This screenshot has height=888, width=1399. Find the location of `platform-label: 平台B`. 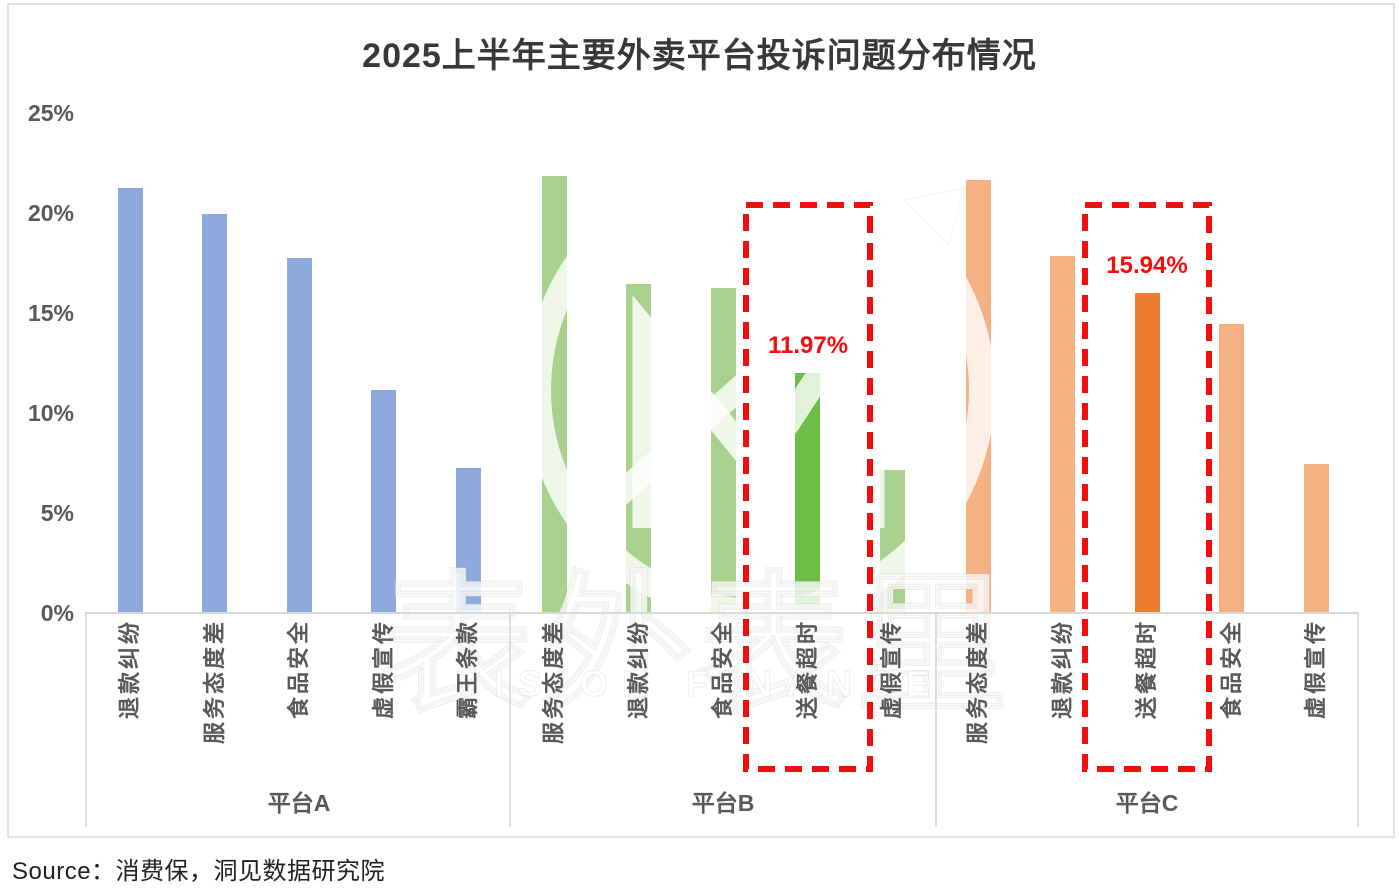

platform-label: 平台B is located at coordinates (723, 803).